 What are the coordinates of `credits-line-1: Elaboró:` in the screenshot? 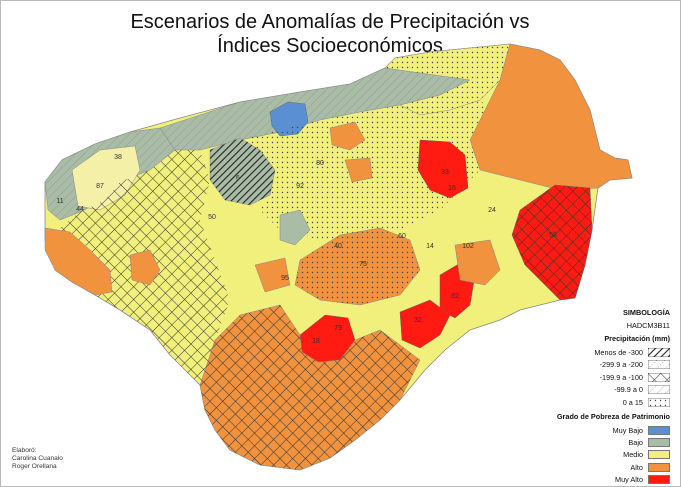 It's located at (24, 450).